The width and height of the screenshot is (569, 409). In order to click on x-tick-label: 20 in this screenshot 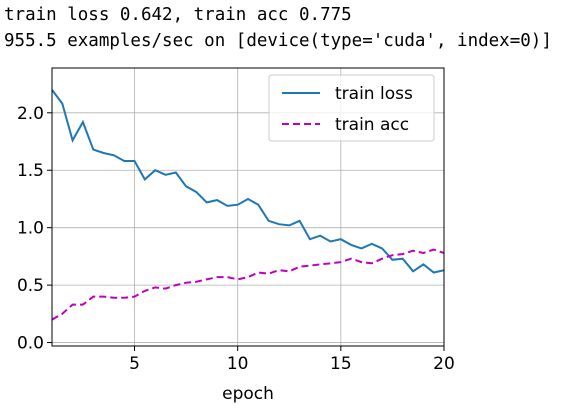, I will do `click(444, 364)`.